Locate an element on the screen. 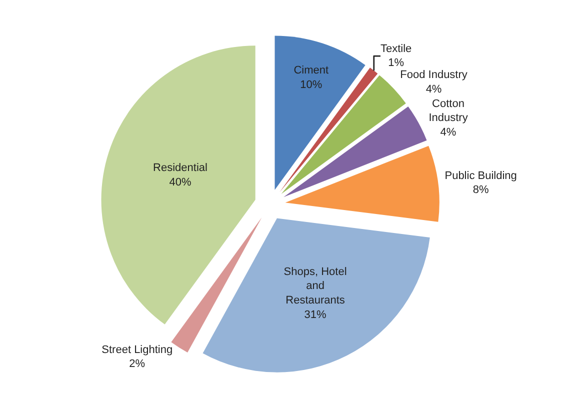  data-label: 2% is located at coordinates (137, 364).